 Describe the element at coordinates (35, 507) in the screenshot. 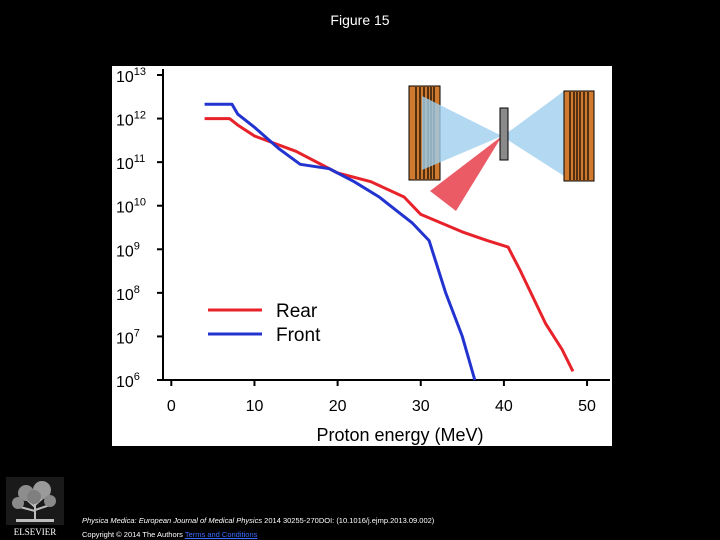

I see `elsevier-tree-logo: ELSEVIER` at that location.